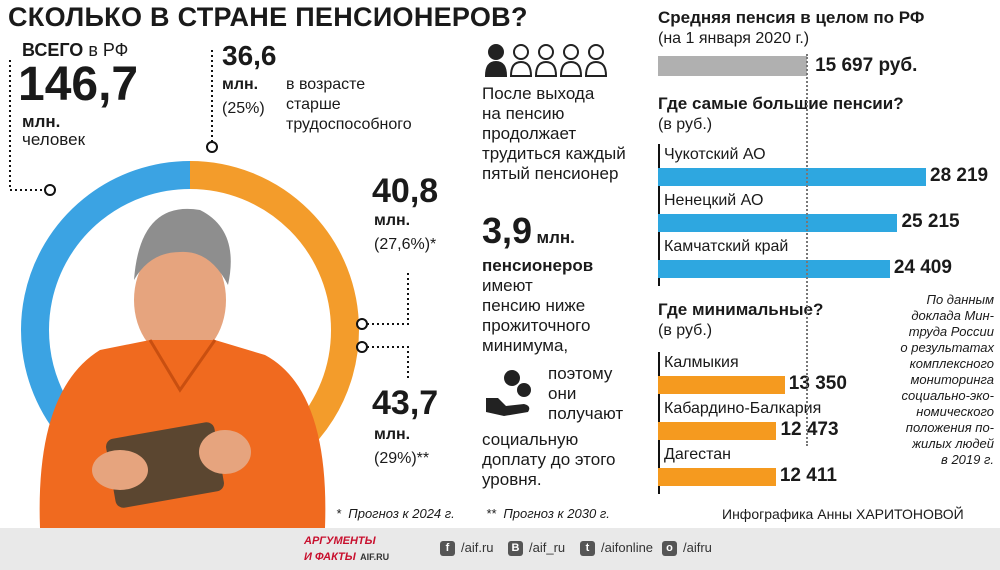  Describe the element at coordinates (538, 93) in the screenshot. I see `working-line: После выхода` at that location.